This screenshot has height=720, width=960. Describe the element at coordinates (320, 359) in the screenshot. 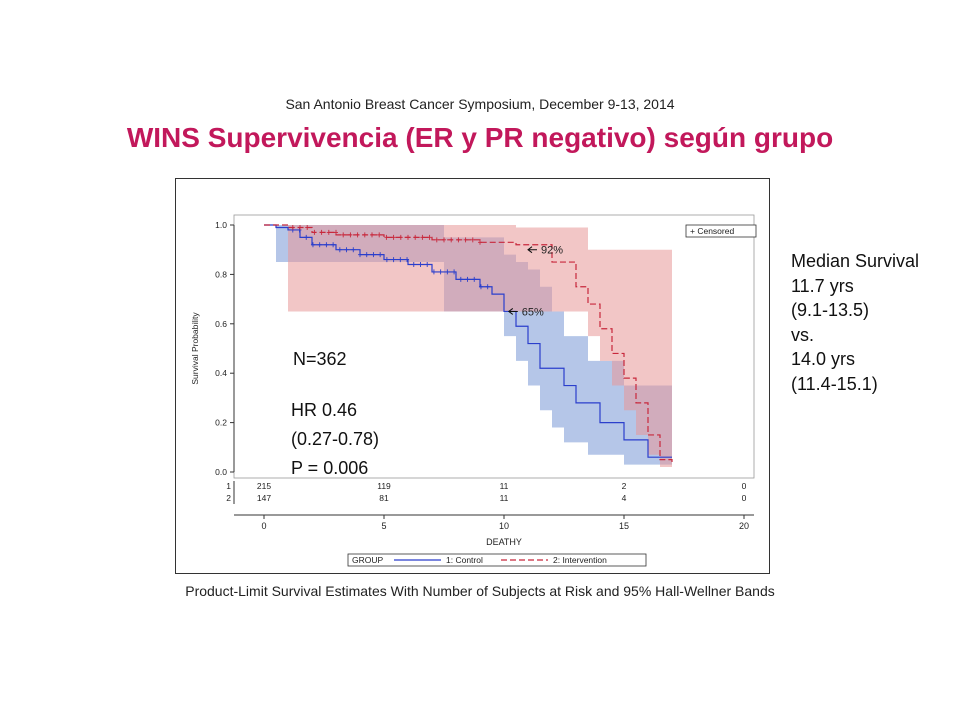

I see `sample-size-label: N=362` at that location.